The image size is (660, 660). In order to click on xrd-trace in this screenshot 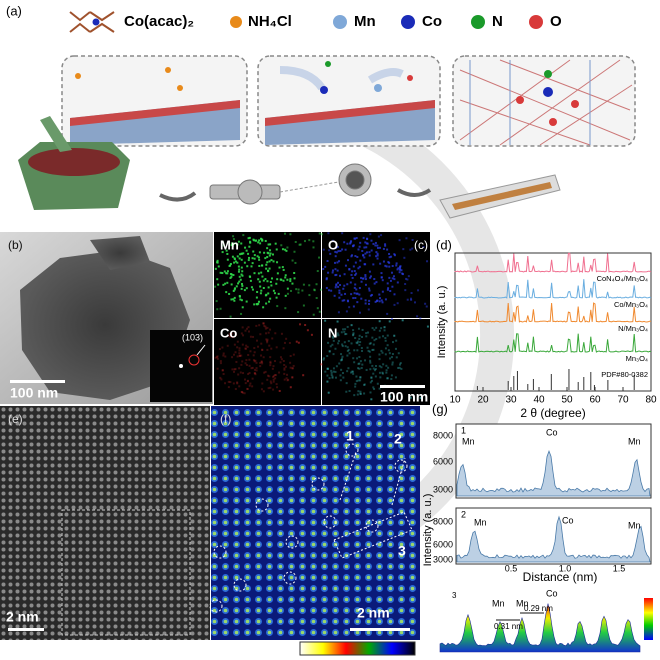, I will do `click(553, 262)`.